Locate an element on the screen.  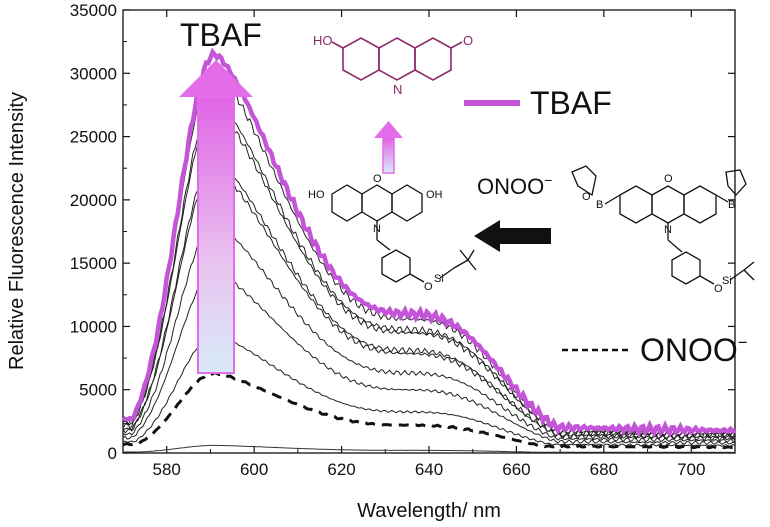
intermediate-si: Si is located at coordinates (439, 279).